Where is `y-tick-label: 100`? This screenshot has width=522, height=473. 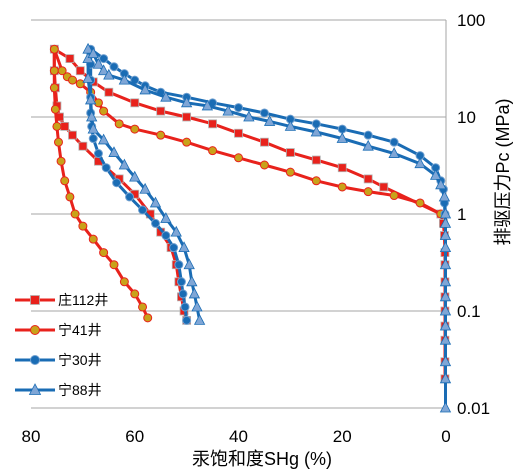 y-tick-label: 100 is located at coordinates (471, 20).